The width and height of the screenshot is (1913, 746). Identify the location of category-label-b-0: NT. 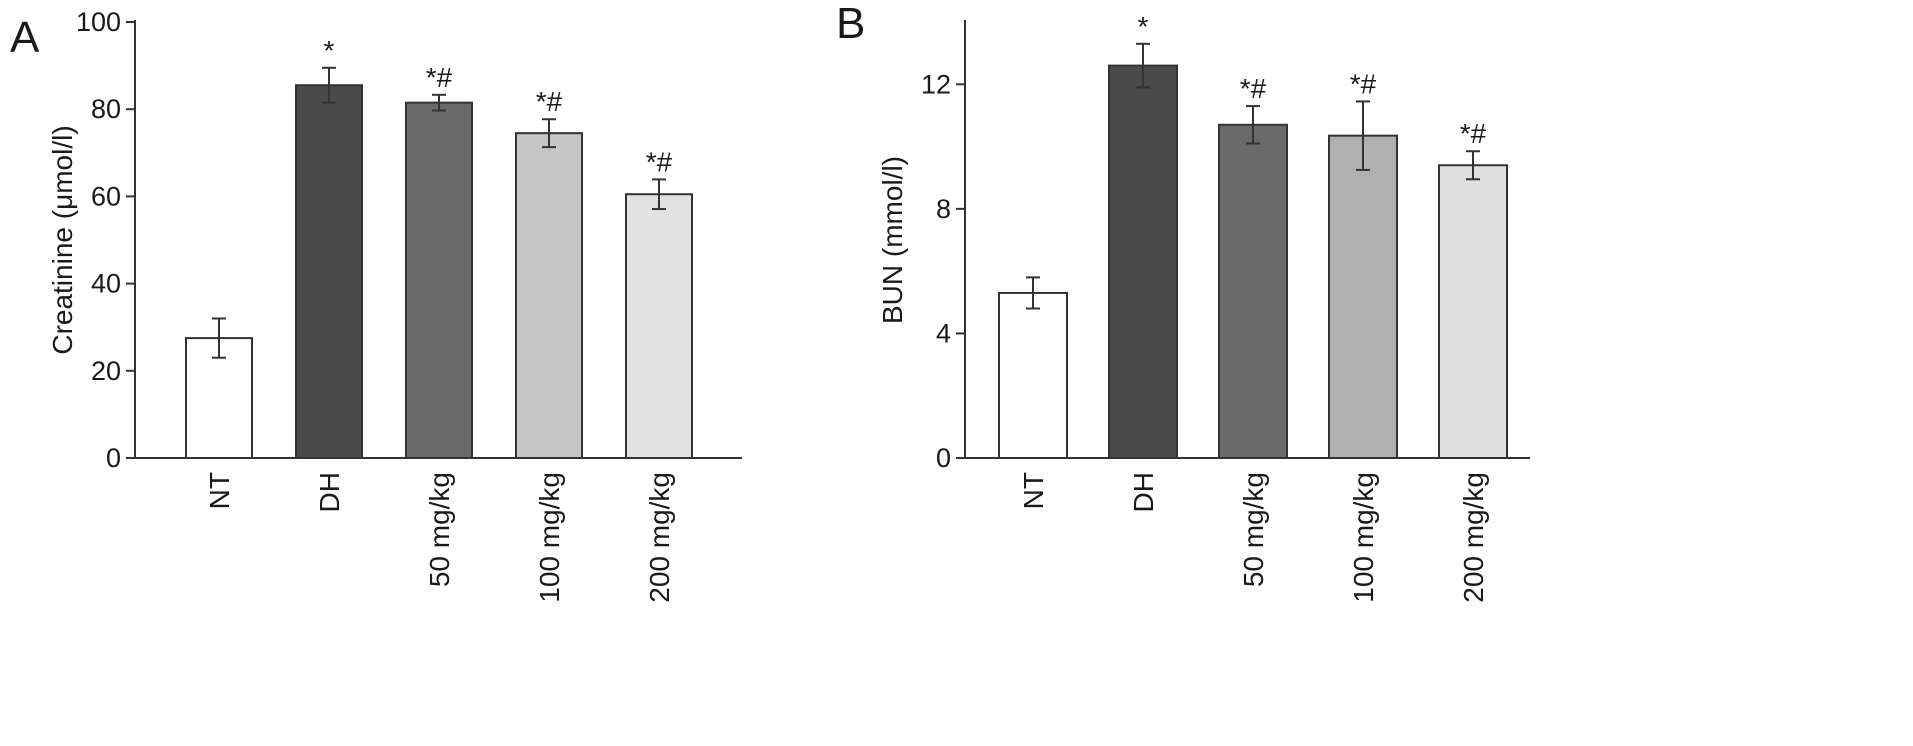
(1033, 490).